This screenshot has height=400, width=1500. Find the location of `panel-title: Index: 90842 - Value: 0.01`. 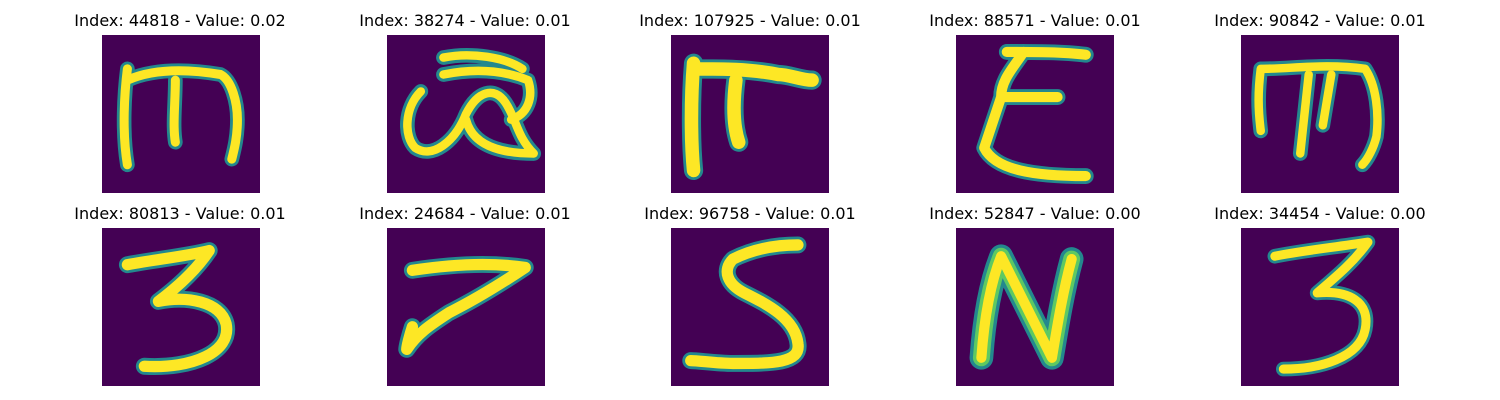

panel-title: Index: 90842 - Value: 0.01 is located at coordinates (1320, 20).